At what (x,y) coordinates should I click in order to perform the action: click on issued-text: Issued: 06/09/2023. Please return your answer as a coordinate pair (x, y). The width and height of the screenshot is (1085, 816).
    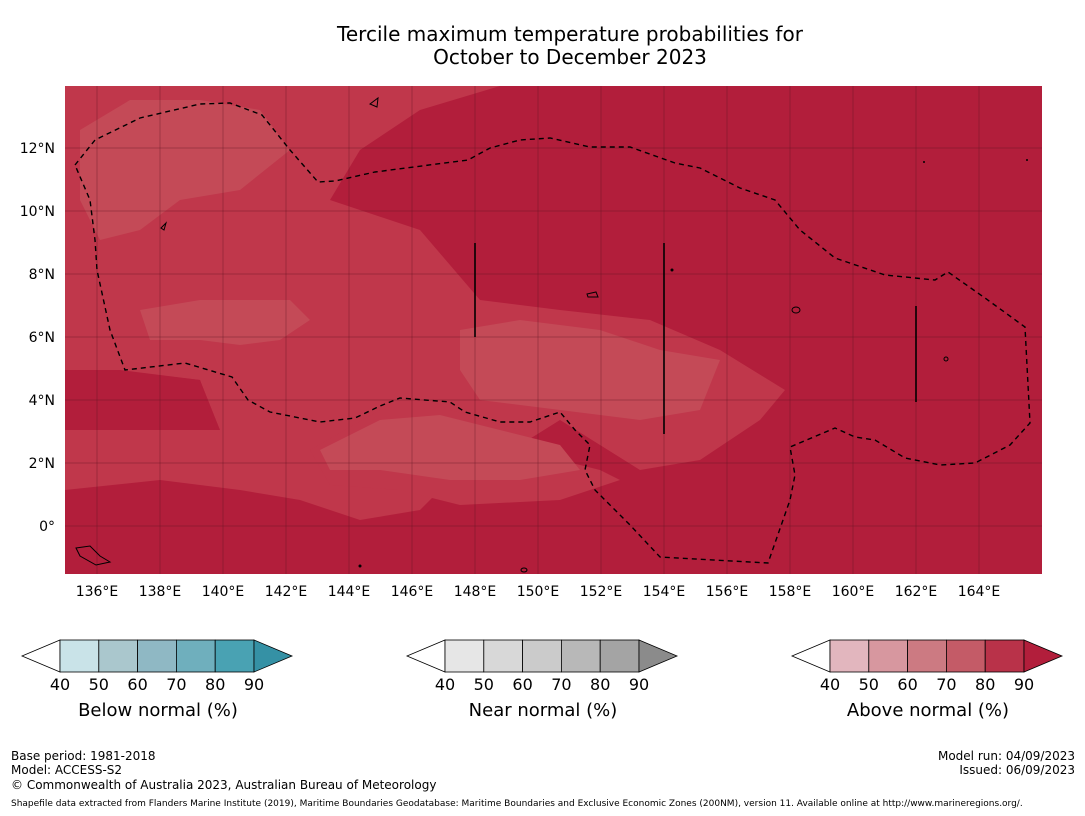
    Looking at the image, I should click on (1017, 770).